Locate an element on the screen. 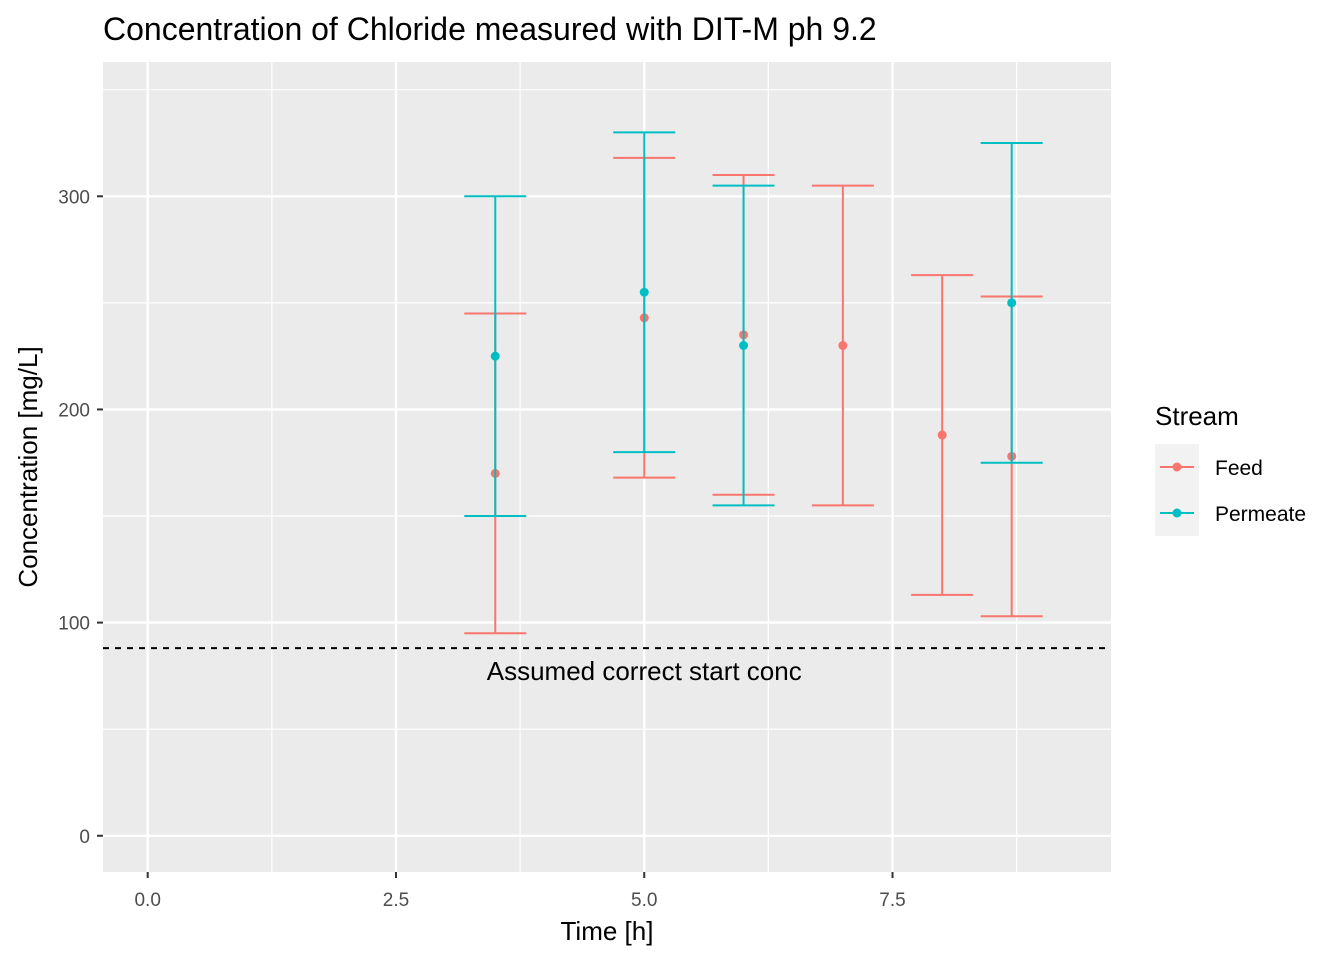  legend-title: Stream is located at coordinates (1197, 416).